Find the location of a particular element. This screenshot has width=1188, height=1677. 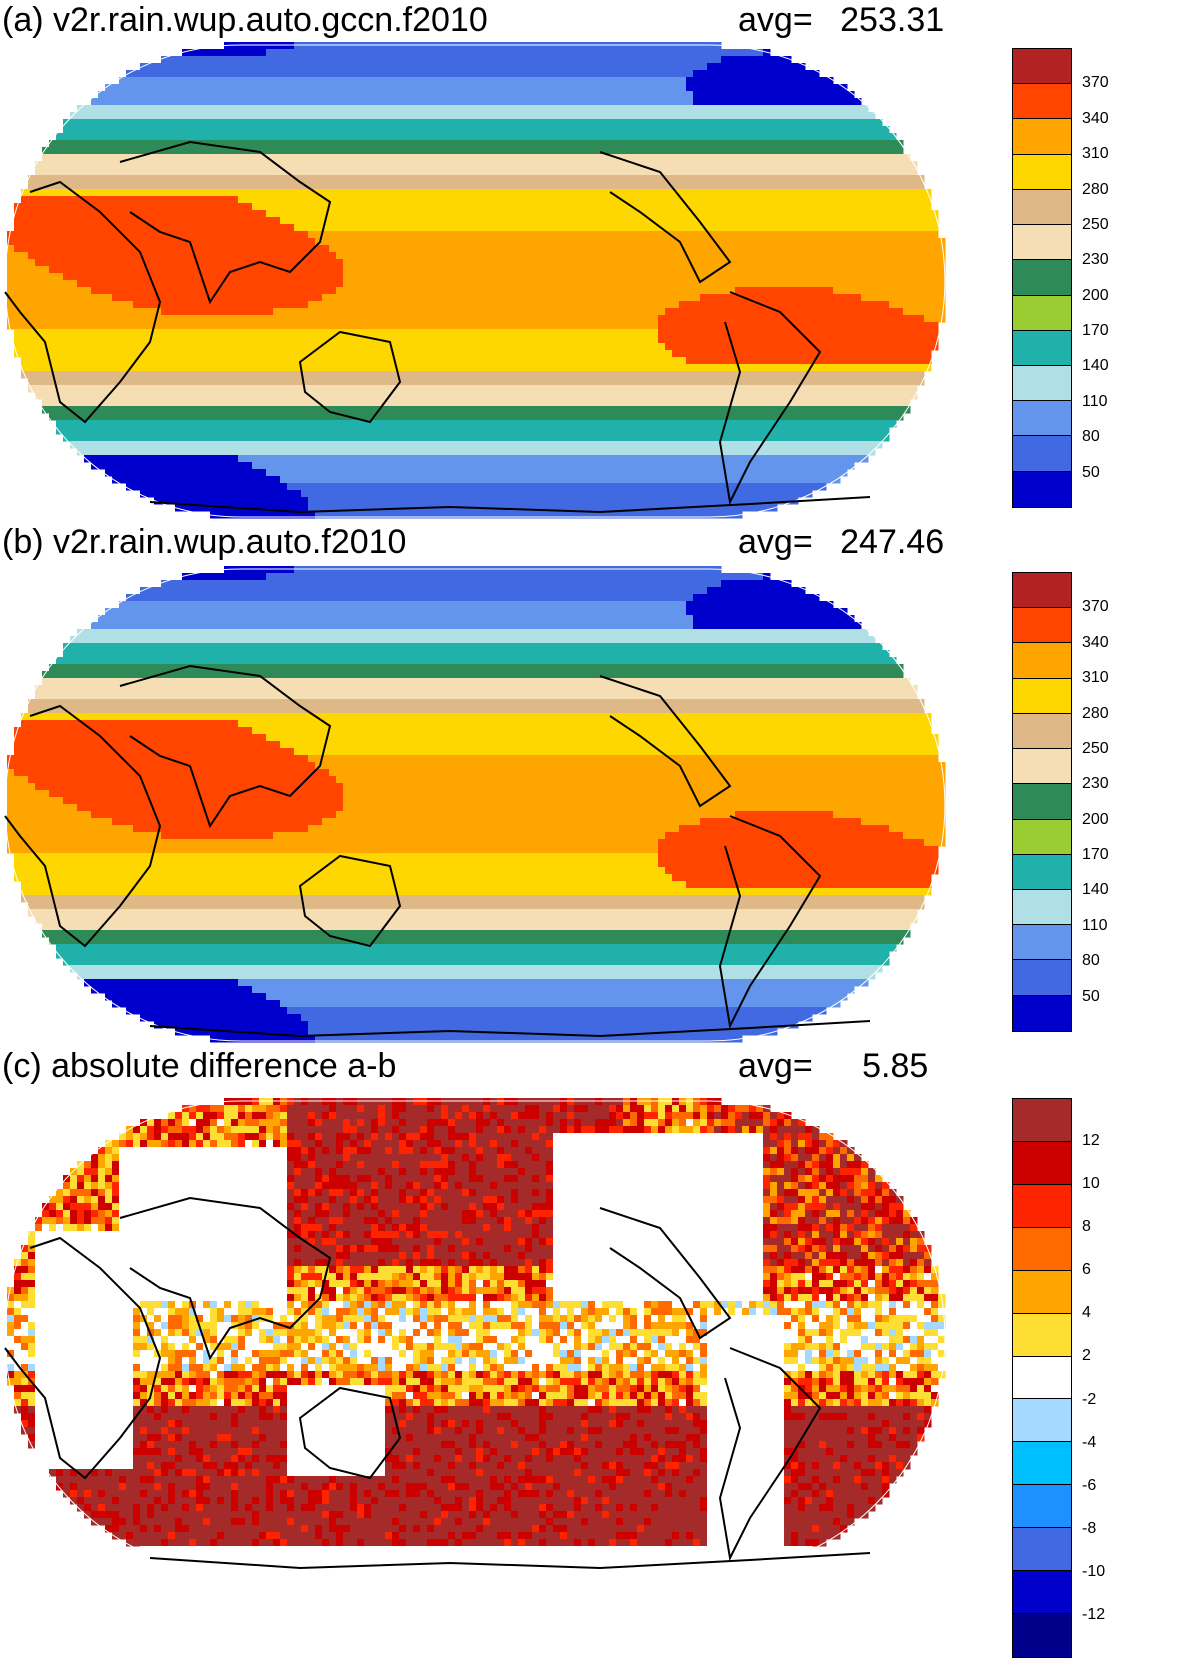

avg-value: 253.31 is located at coordinates (892, 20).